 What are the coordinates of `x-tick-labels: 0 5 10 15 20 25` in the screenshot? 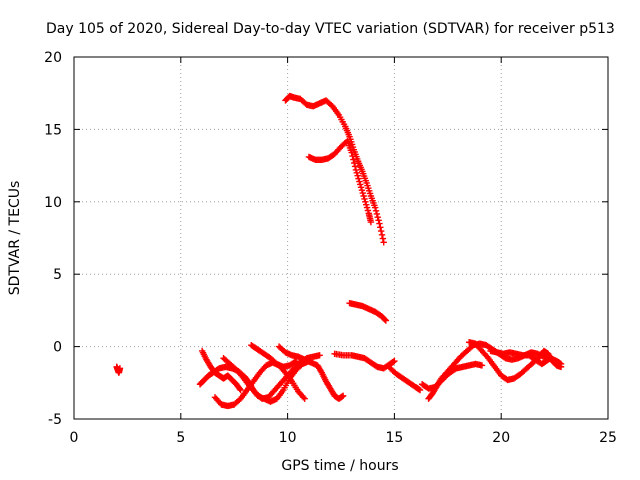 It's located at (343, 438).